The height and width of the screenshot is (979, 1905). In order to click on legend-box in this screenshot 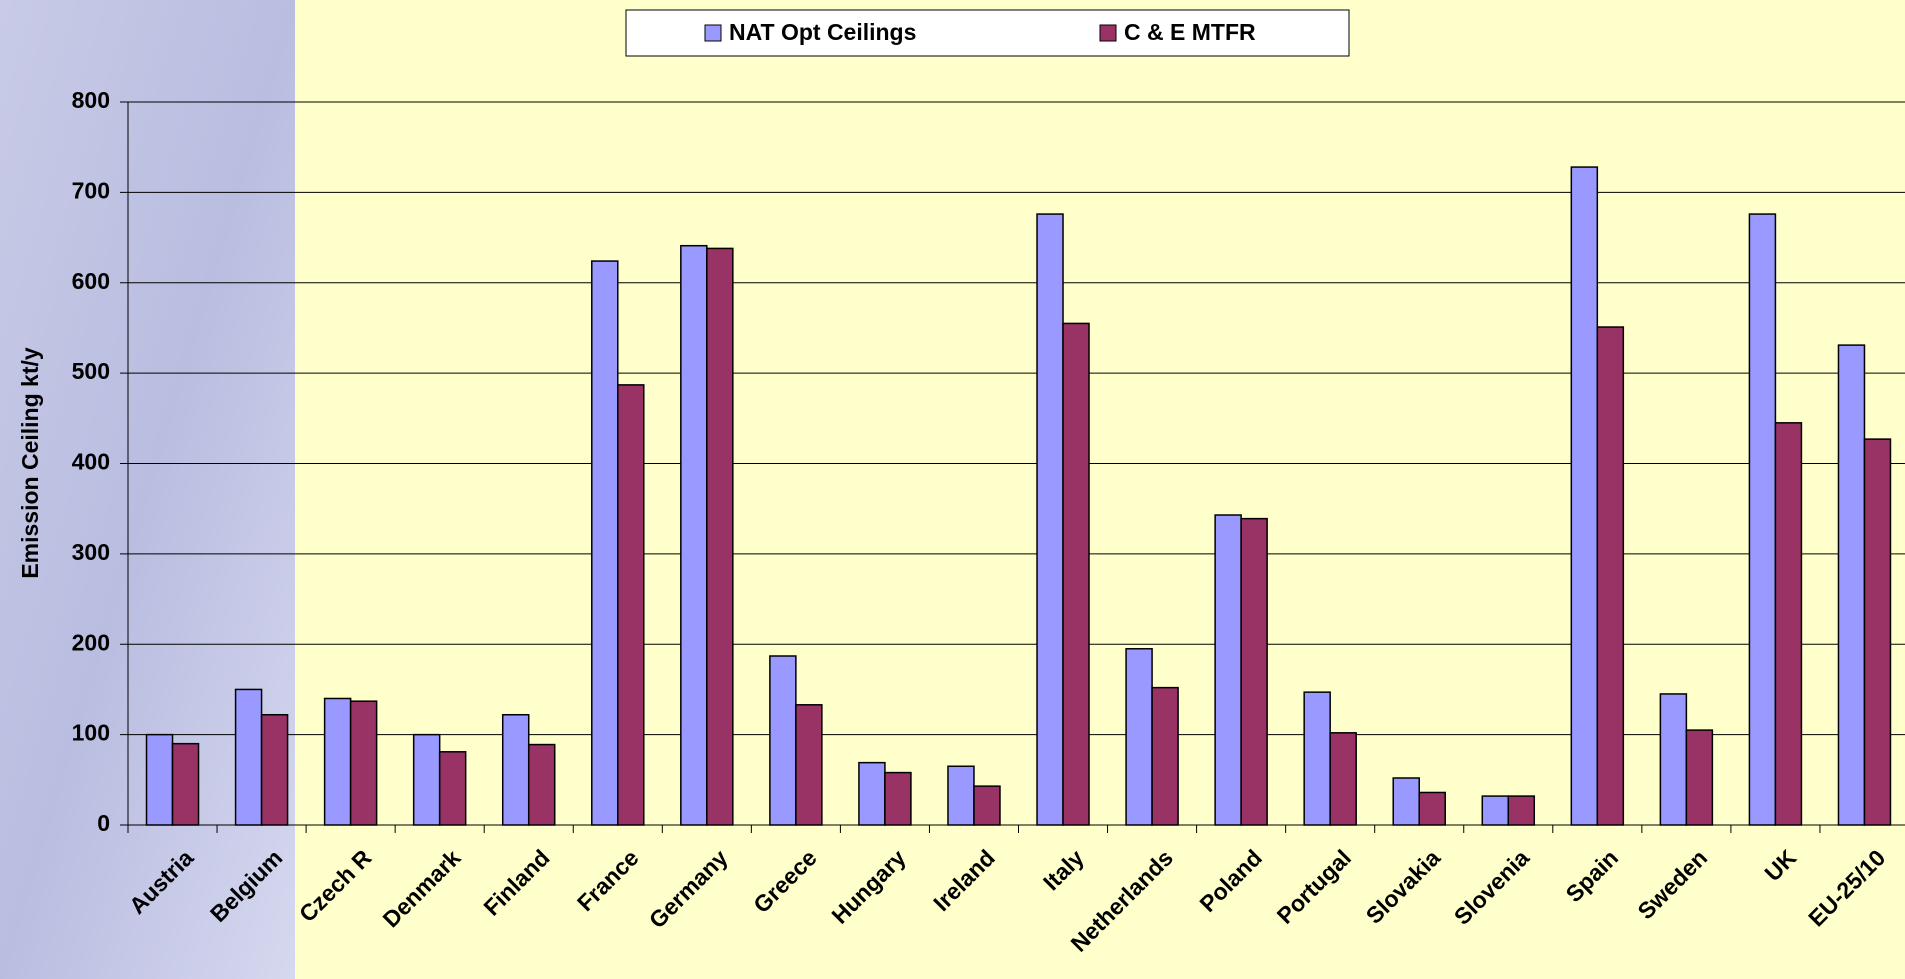, I will do `click(987, 33)`.